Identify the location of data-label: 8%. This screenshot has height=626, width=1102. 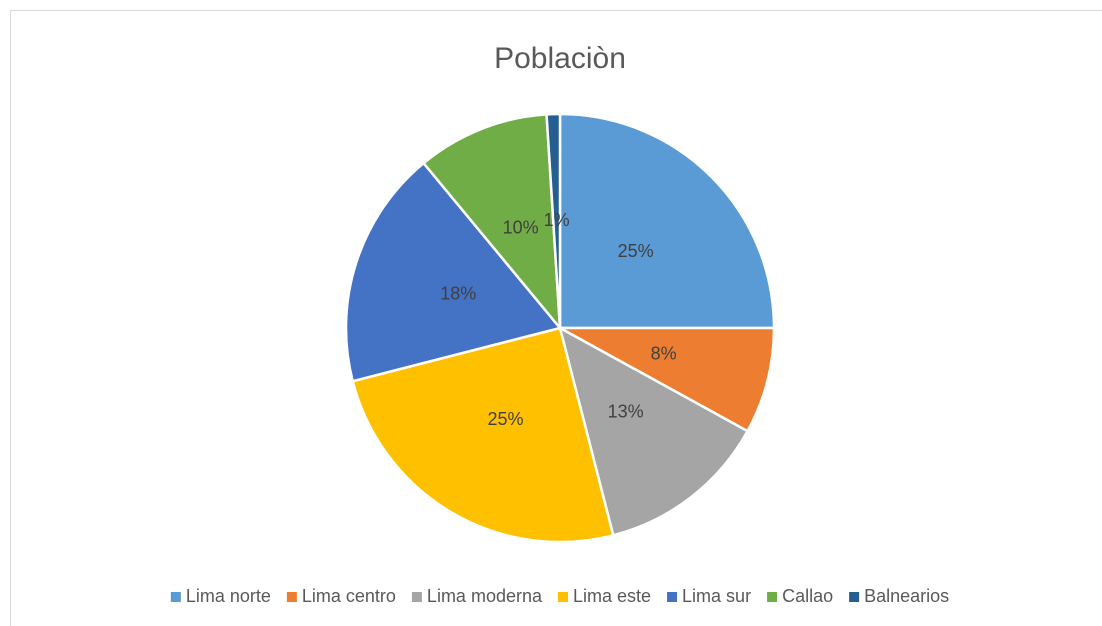
(664, 353).